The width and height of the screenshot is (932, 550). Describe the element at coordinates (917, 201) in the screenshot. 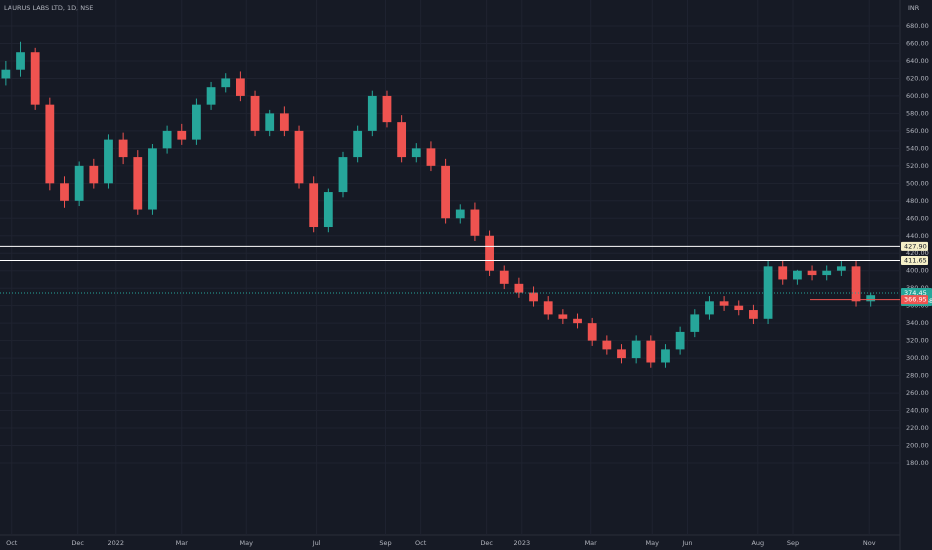

I see `y-tick-label: 480.00` at that location.